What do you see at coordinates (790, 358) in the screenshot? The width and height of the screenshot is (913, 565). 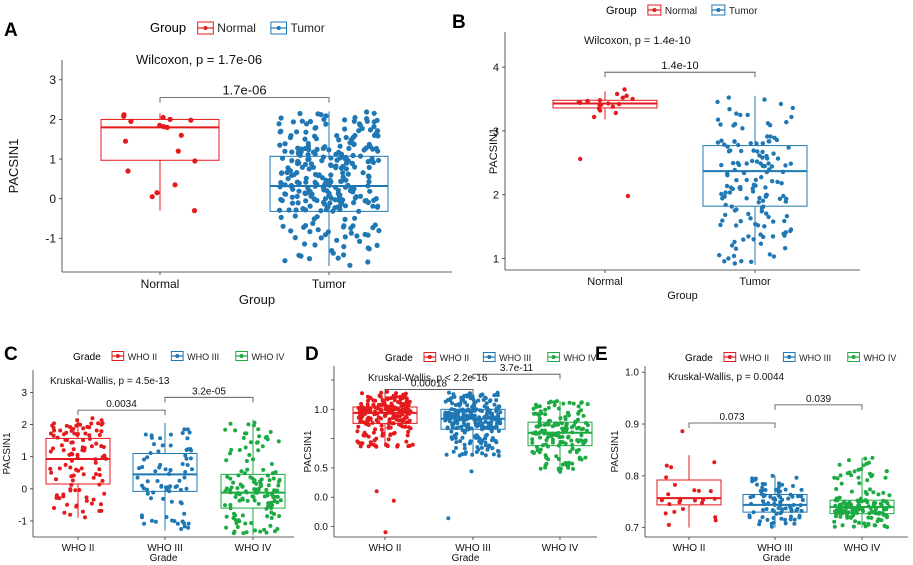 I see `legend: Grade WHO II WHO III WHO IV` at bounding box center [790, 358].